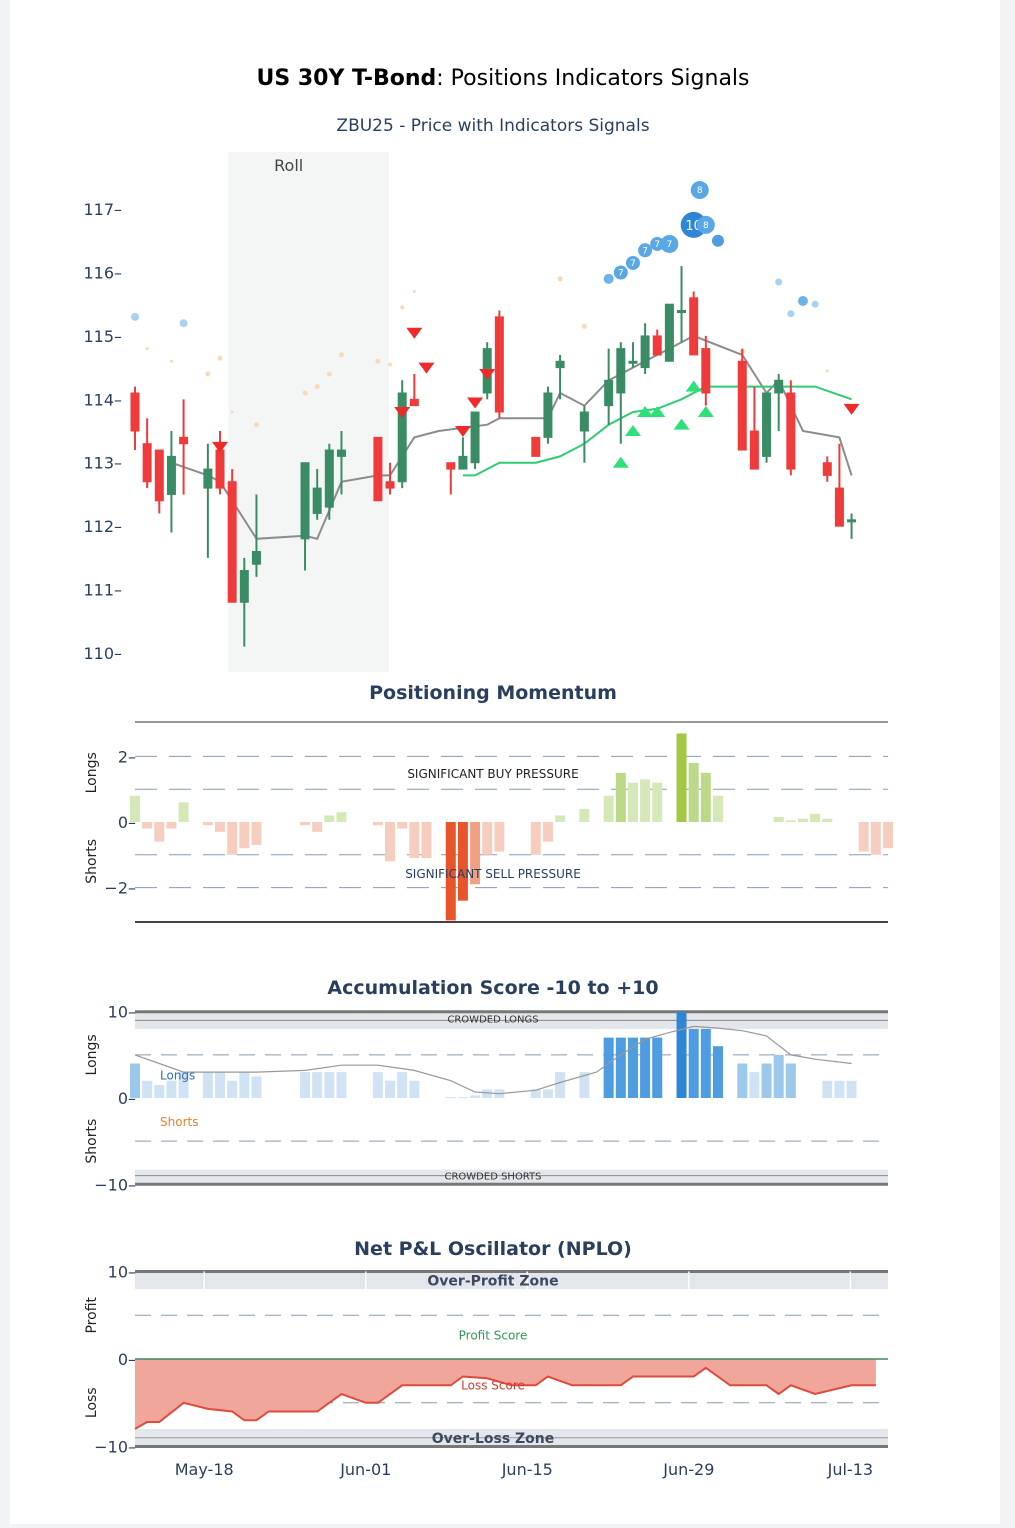  What do you see at coordinates (102, 590) in the screenshot?
I see `price-ytick-label: 111–` at bounding box center [102, 590].